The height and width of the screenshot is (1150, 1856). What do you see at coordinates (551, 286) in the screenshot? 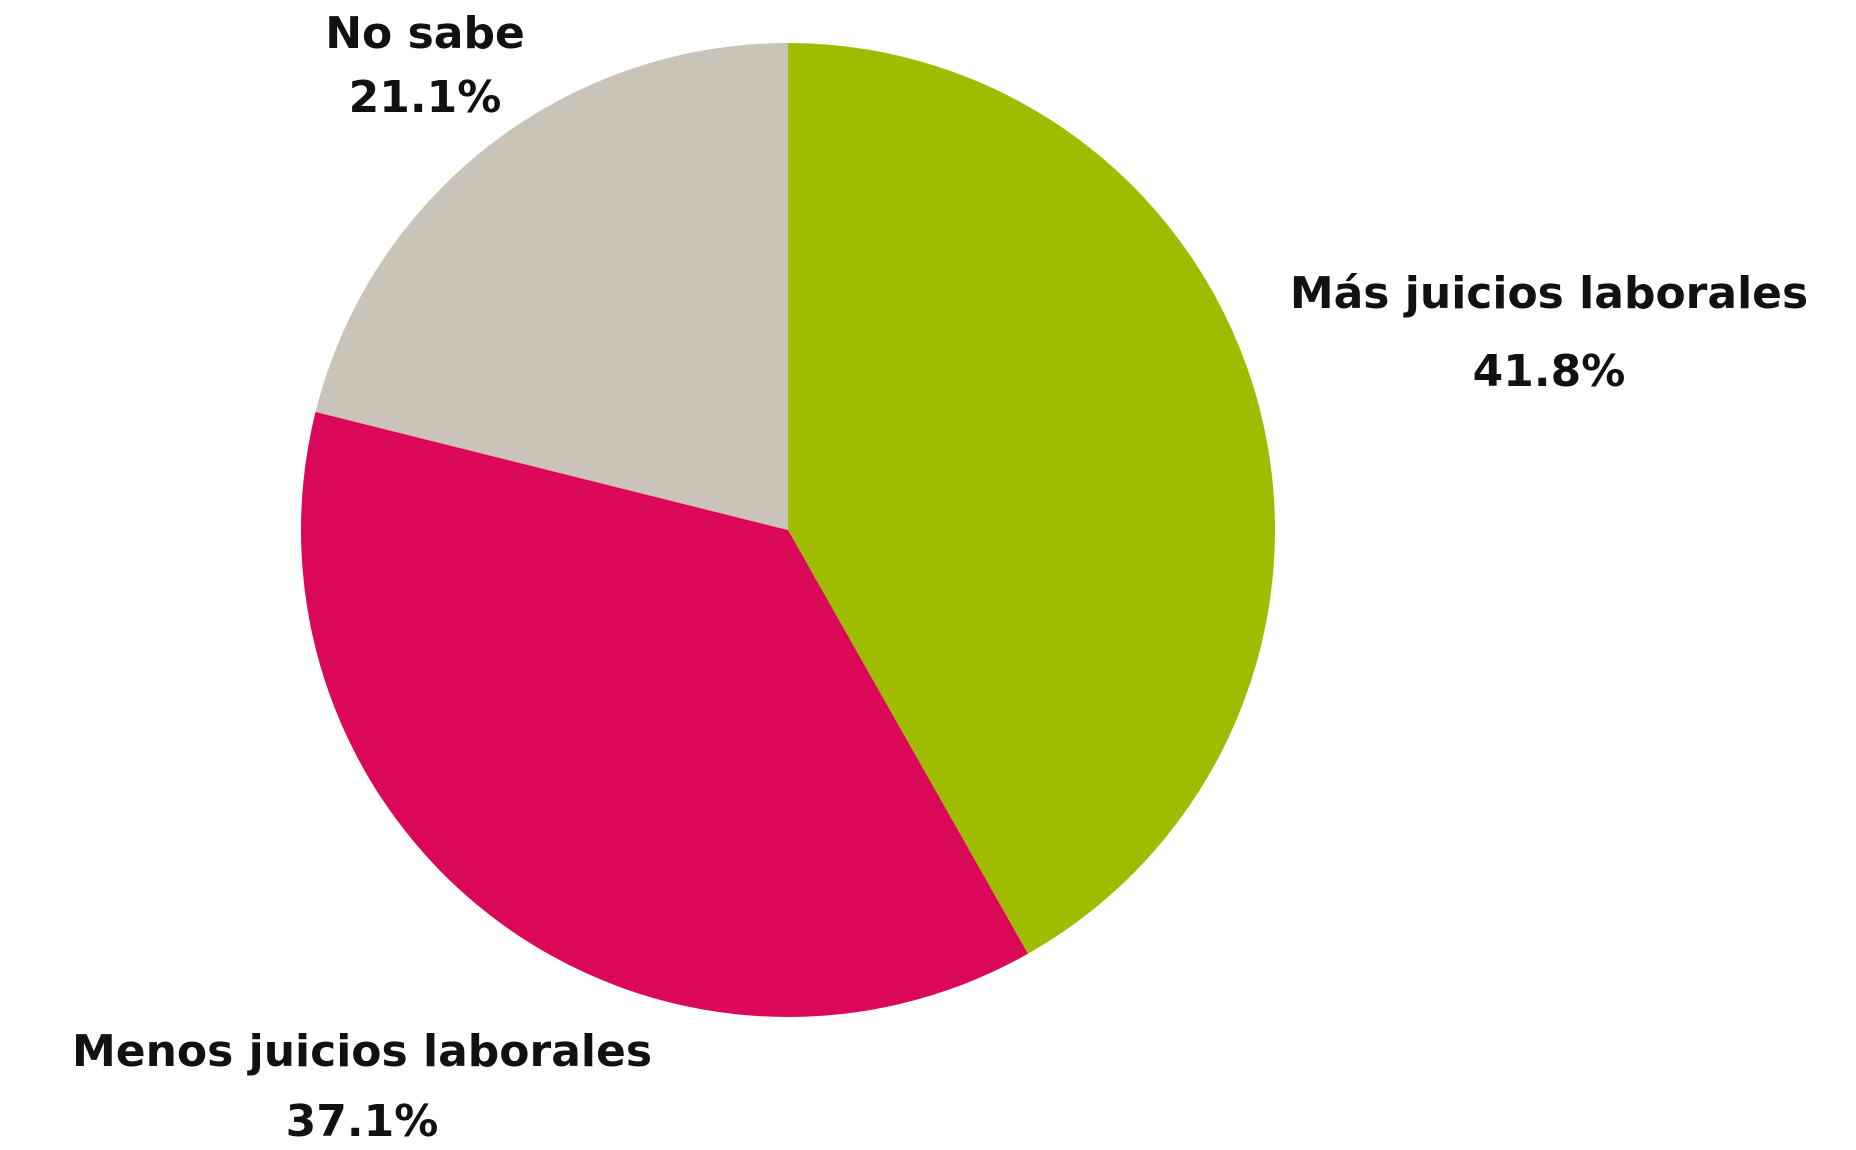
I see `pie-slice` at bounding box center [551, 286].